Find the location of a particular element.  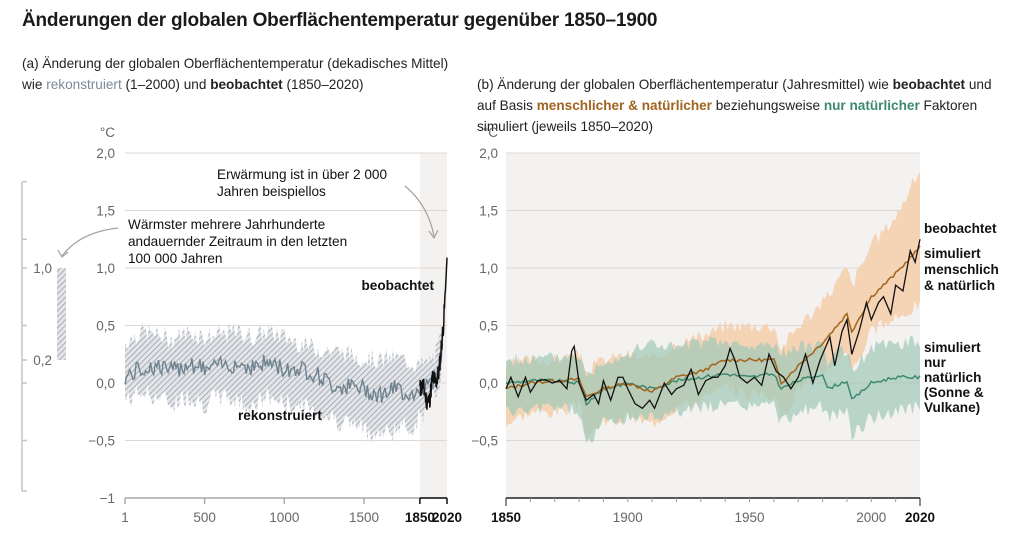

x-tick-label: 500 is located at coordinates (204, 517).